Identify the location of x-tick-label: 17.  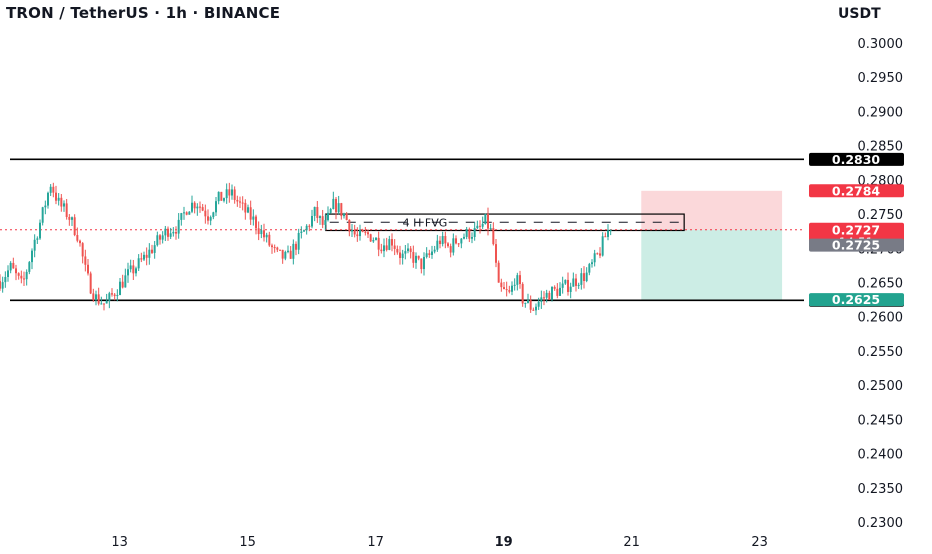
(375, 542).